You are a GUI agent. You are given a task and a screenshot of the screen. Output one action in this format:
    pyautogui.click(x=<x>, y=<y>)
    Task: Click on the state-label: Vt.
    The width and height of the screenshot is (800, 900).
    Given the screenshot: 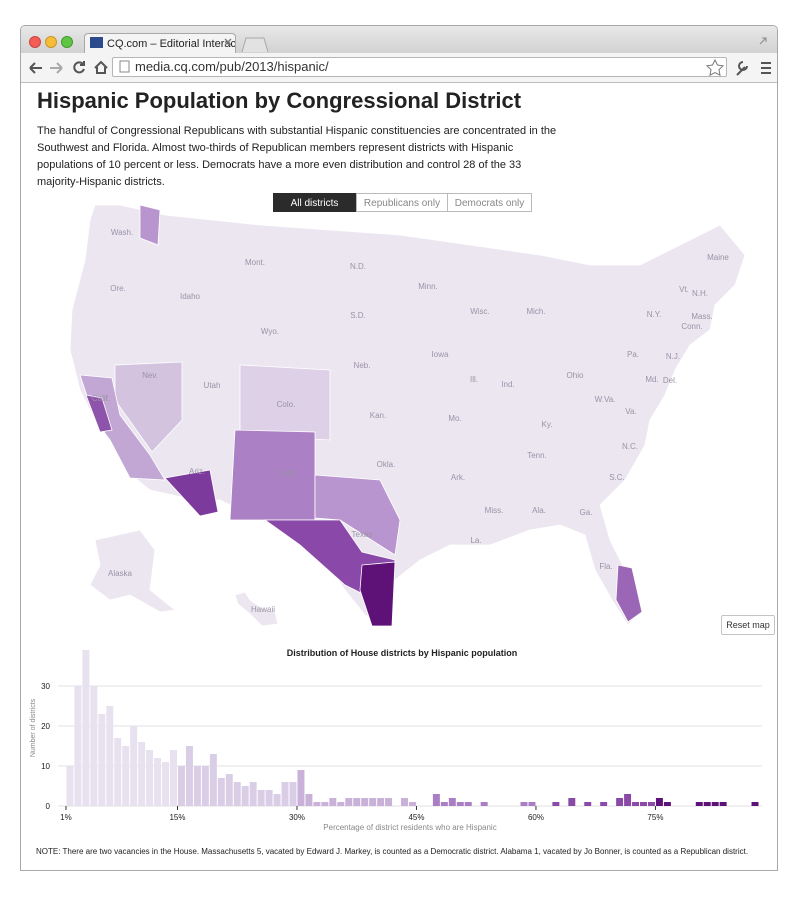 What is the action you would take?
    pyautogui.click(x=684, y=289)
    